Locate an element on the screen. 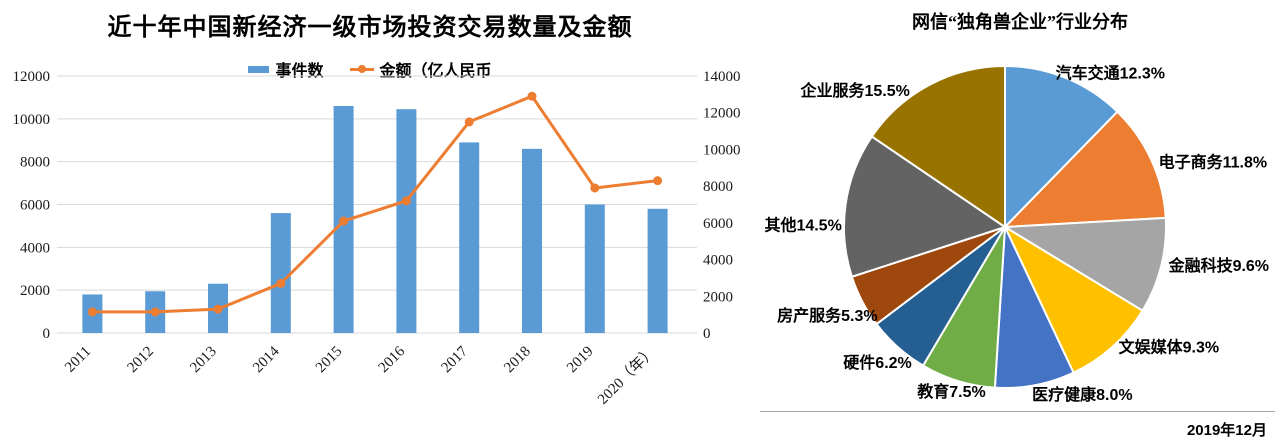 This screenshot has width=1280, height=440. right-axis-tick-4000: 4000 is located at coordinates (718, 261).